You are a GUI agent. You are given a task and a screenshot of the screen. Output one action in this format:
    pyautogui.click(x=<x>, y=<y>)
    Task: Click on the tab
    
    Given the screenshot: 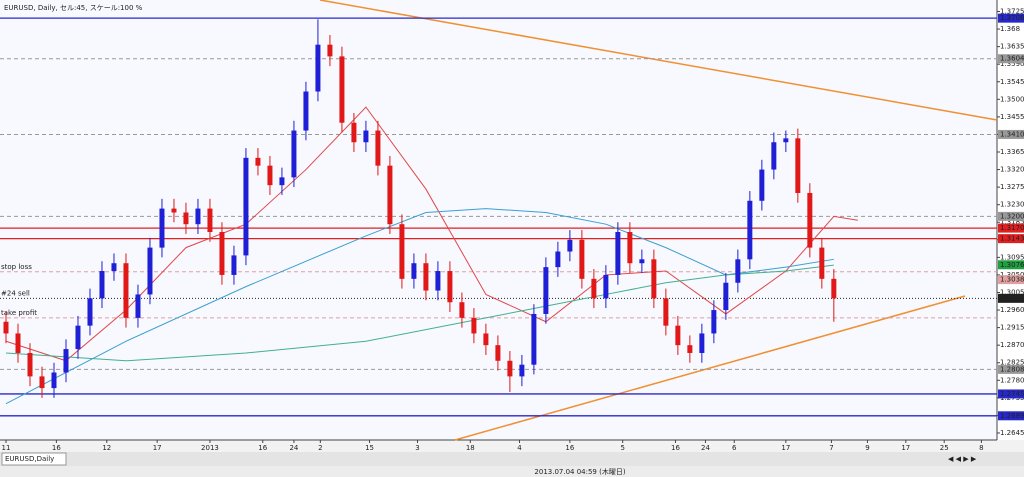 What is the action you would take?
    pyautogui.click(x=34, y=459)
    